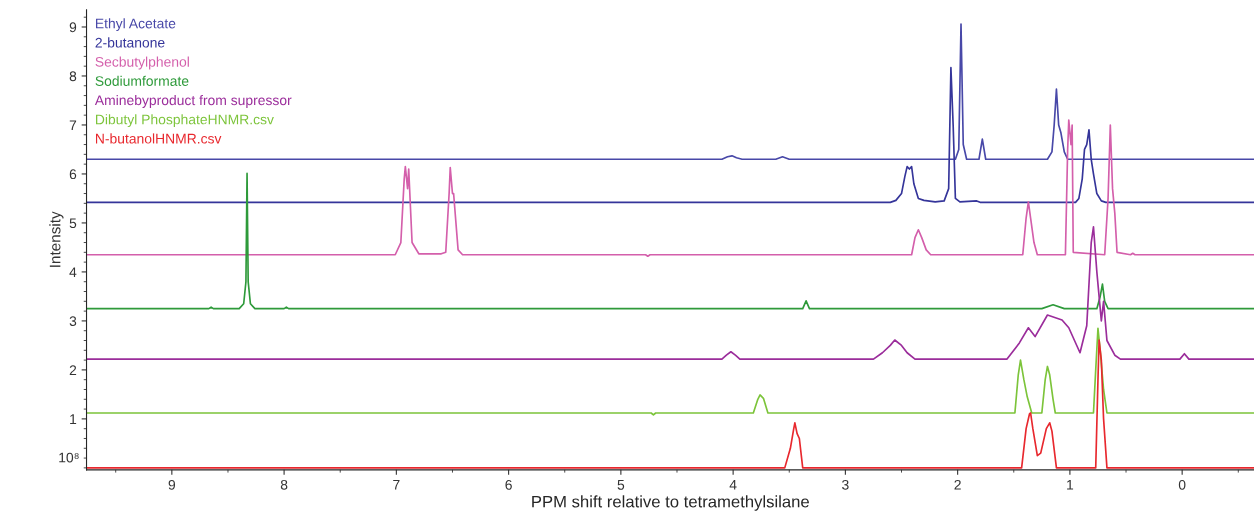  I want to click on text: Ethyl Acetate, so click(136, 25).